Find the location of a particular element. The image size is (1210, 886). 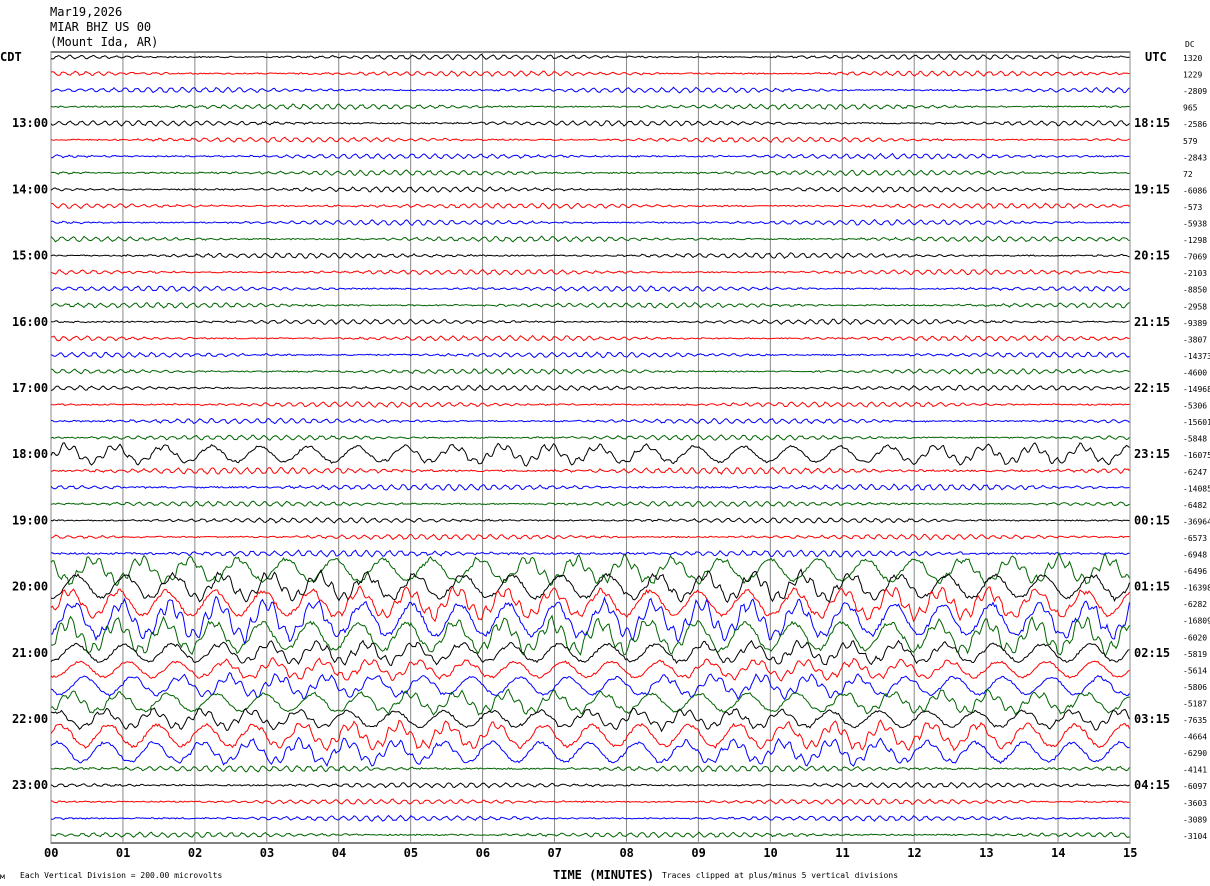

right-hour-label: 22:15 is located at coordinates (1152, 388).